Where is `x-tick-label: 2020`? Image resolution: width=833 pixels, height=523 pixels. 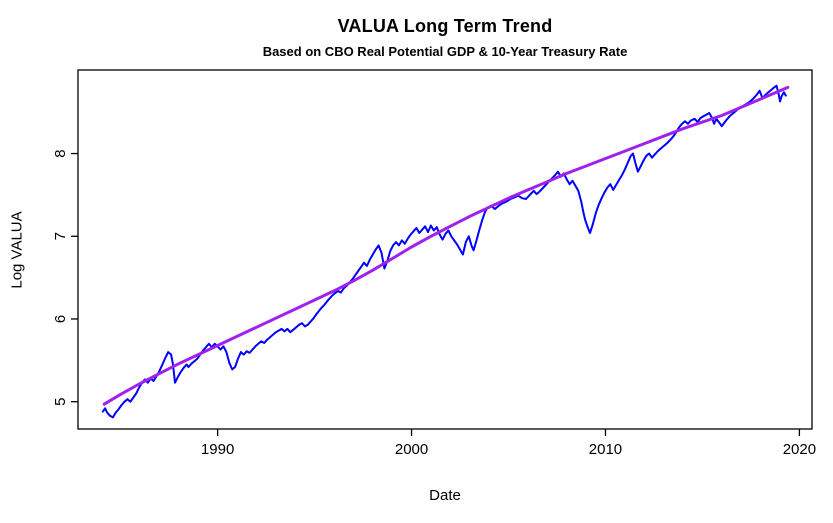
x-tick-label: 2020 is located at coordinates (799, 449).